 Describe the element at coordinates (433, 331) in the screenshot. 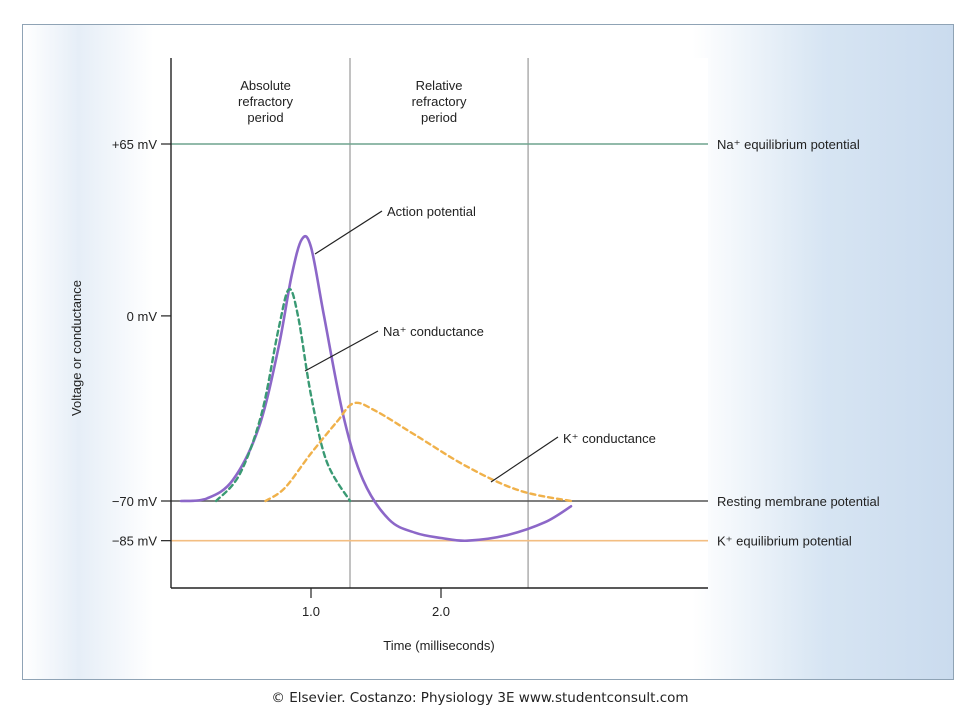

I see `na-conductance-annotation: Na⁺ conductance` at that location.